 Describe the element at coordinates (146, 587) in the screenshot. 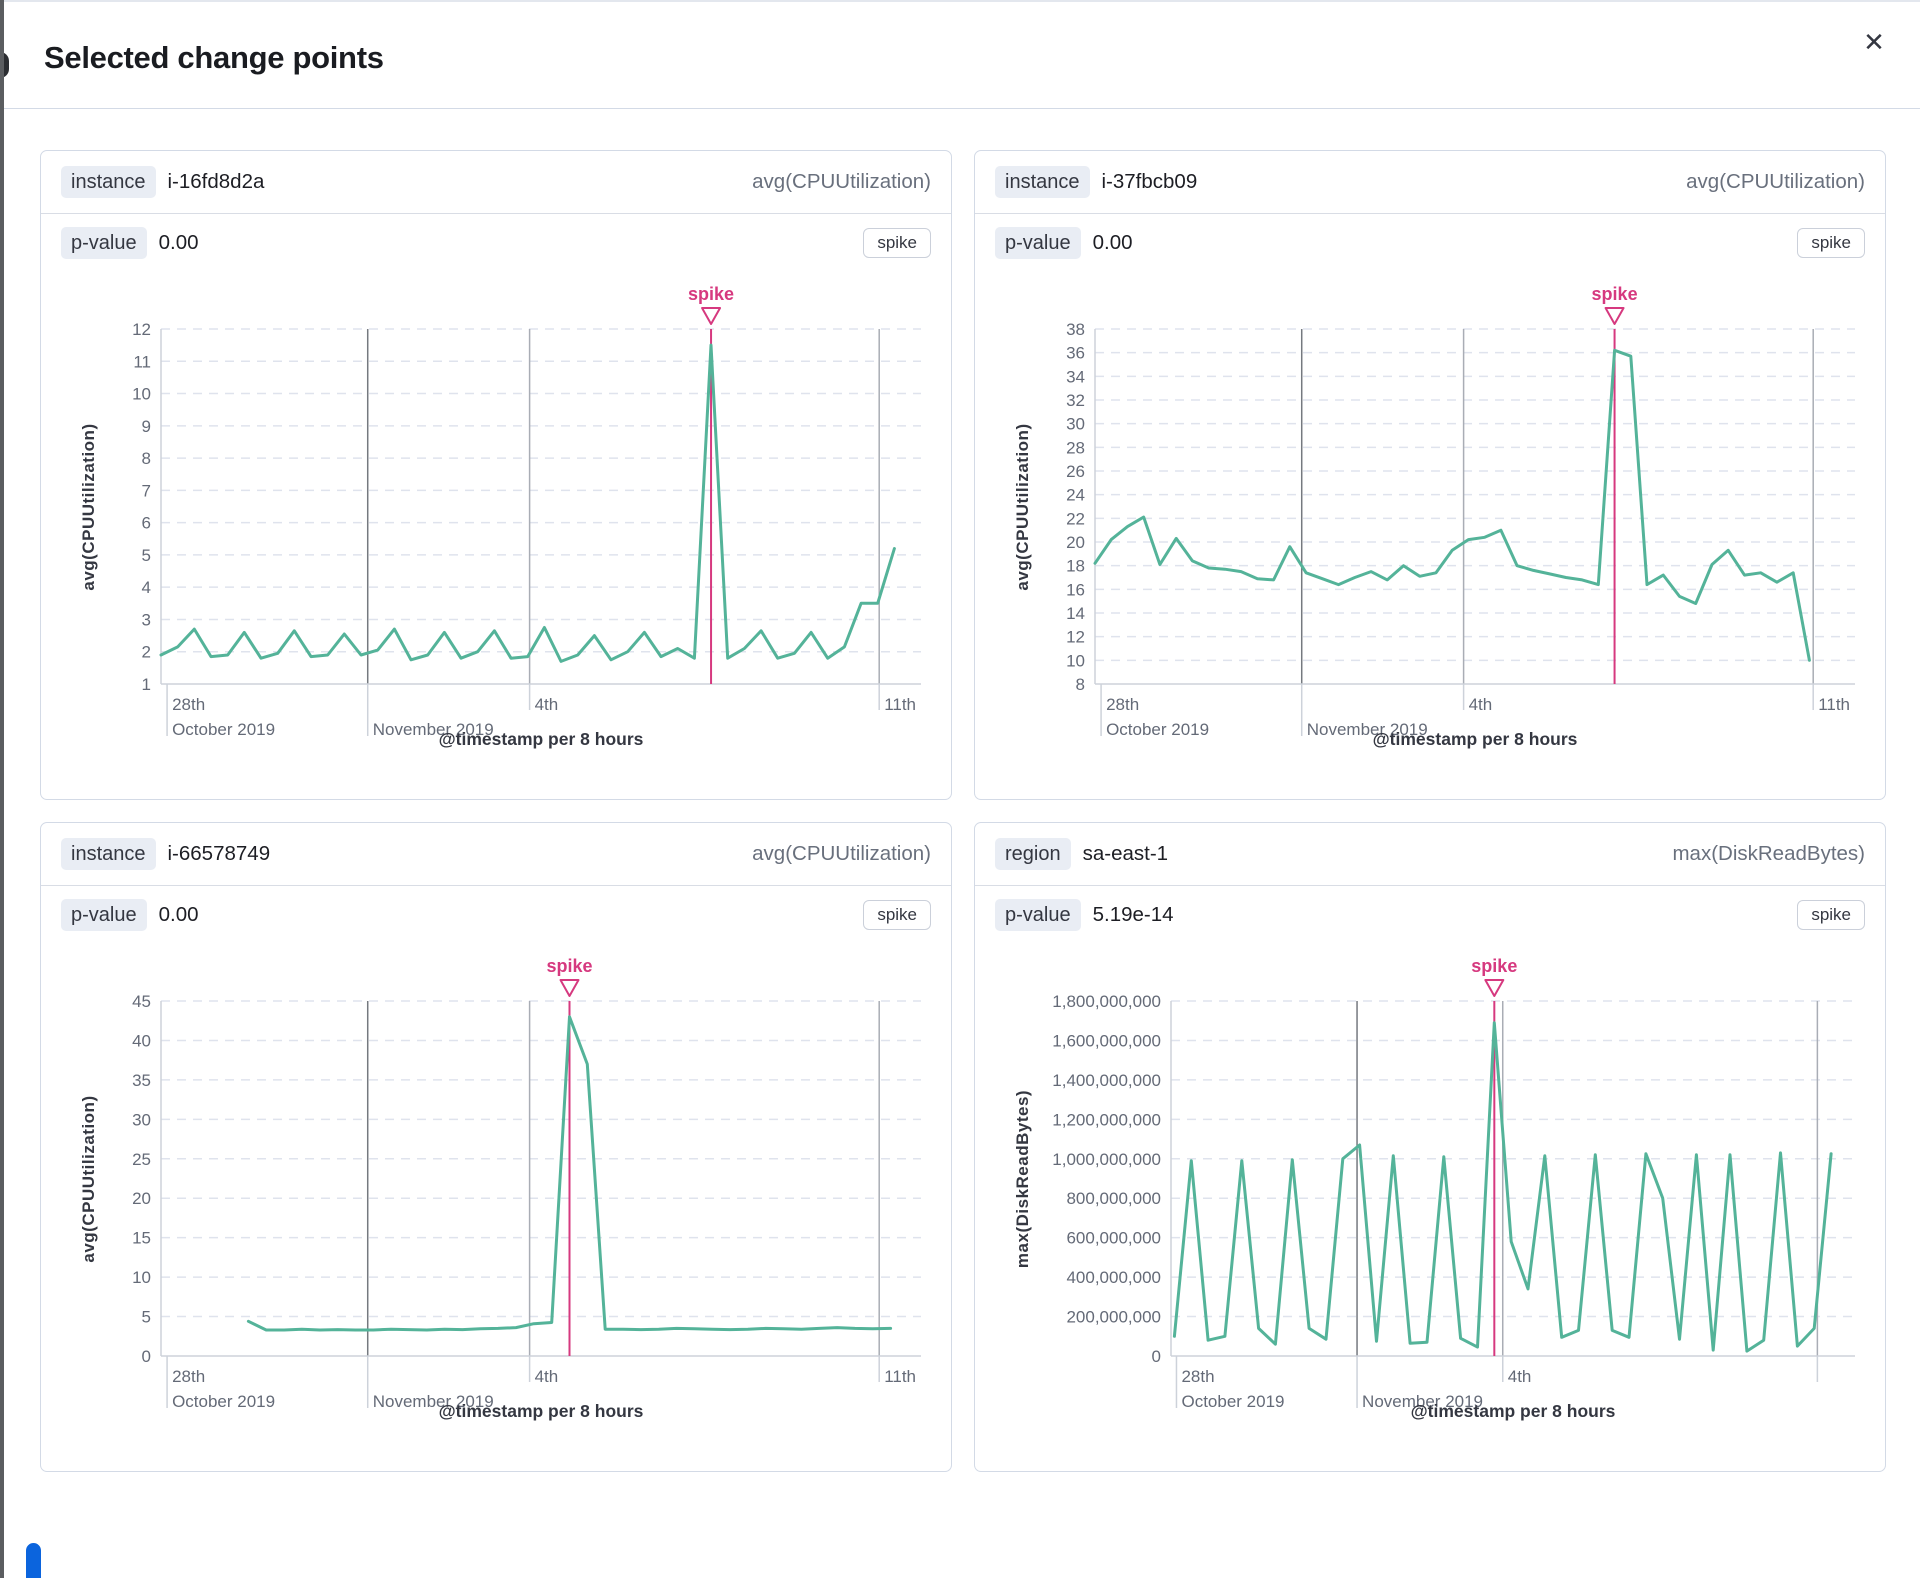

I see `y-tick-label: 4` at that location.